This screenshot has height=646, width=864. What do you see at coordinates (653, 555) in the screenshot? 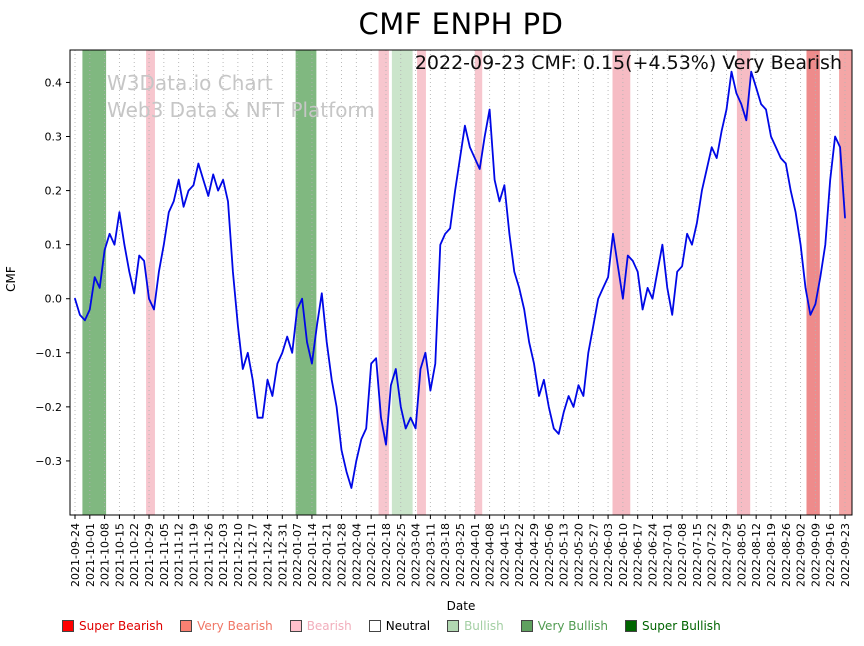
I see `x-tick-label: 2022-06-24` at bounding box center [653, 555].